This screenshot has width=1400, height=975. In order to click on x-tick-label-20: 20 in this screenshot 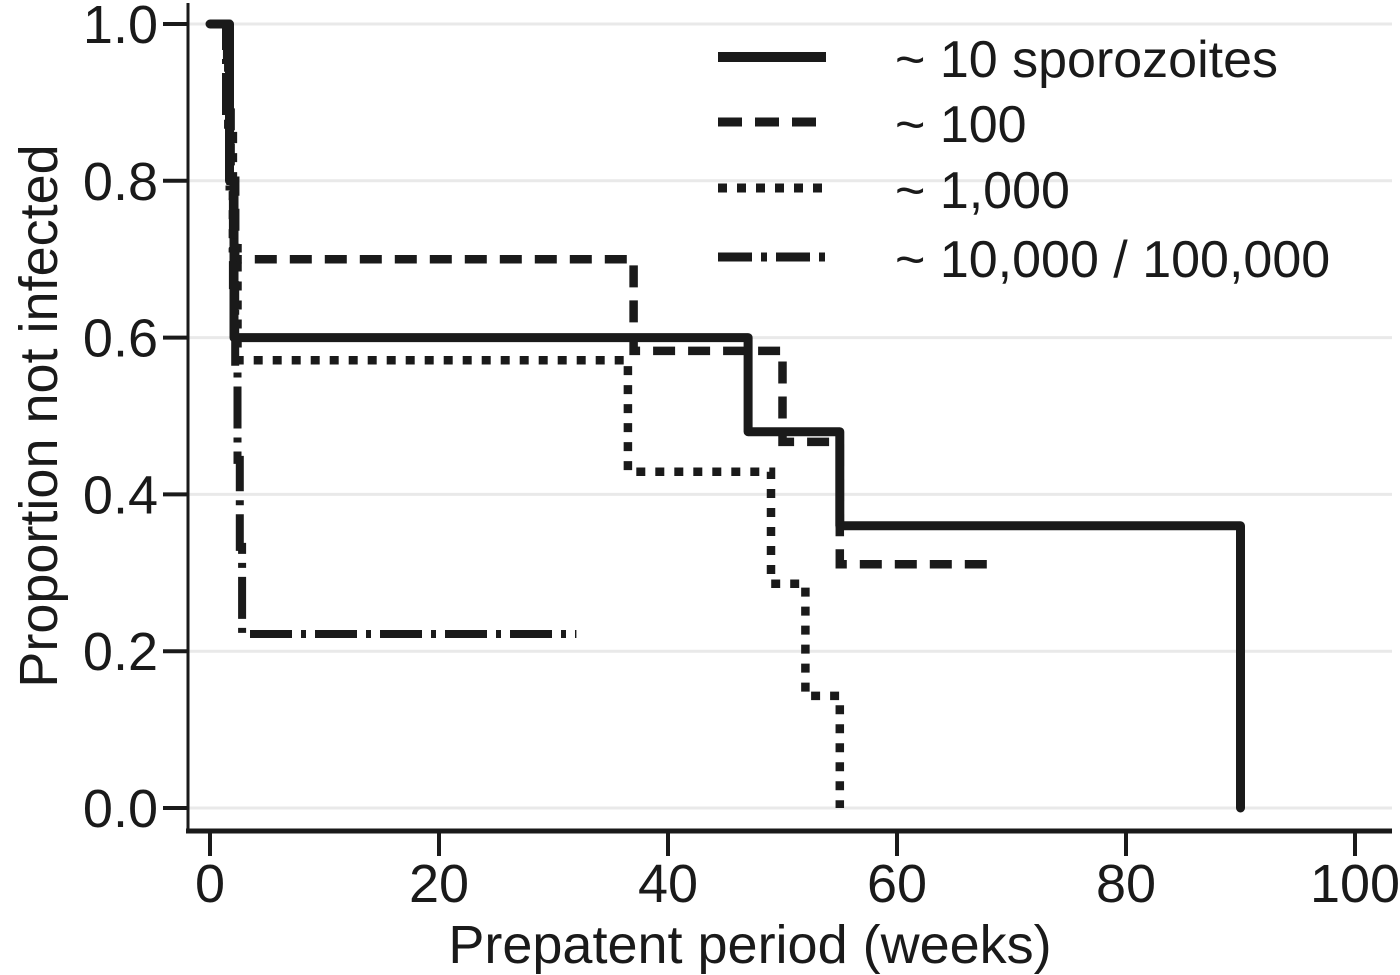, I will do `click(439, 884)`.